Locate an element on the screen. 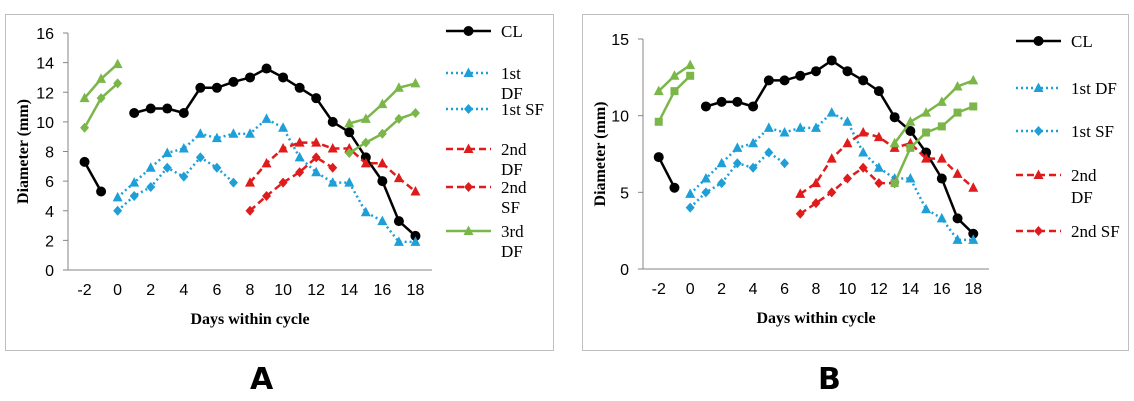 The height and width of the screenshot is (401, 1134). chart-b-x-axis-title: Days within cycle is located at coordinates (815, 318).